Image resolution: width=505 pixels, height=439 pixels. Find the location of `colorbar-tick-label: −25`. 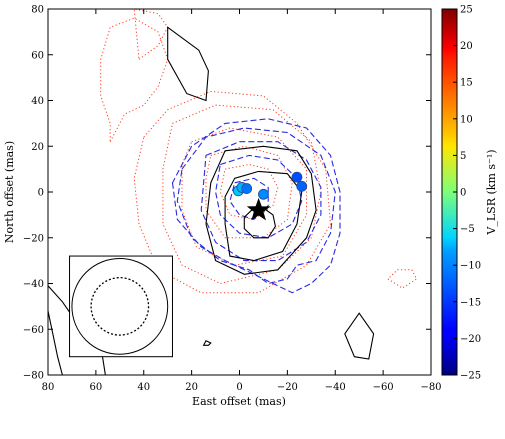

colorbar-tick-label: −25 is located at coordinates (470, 376).